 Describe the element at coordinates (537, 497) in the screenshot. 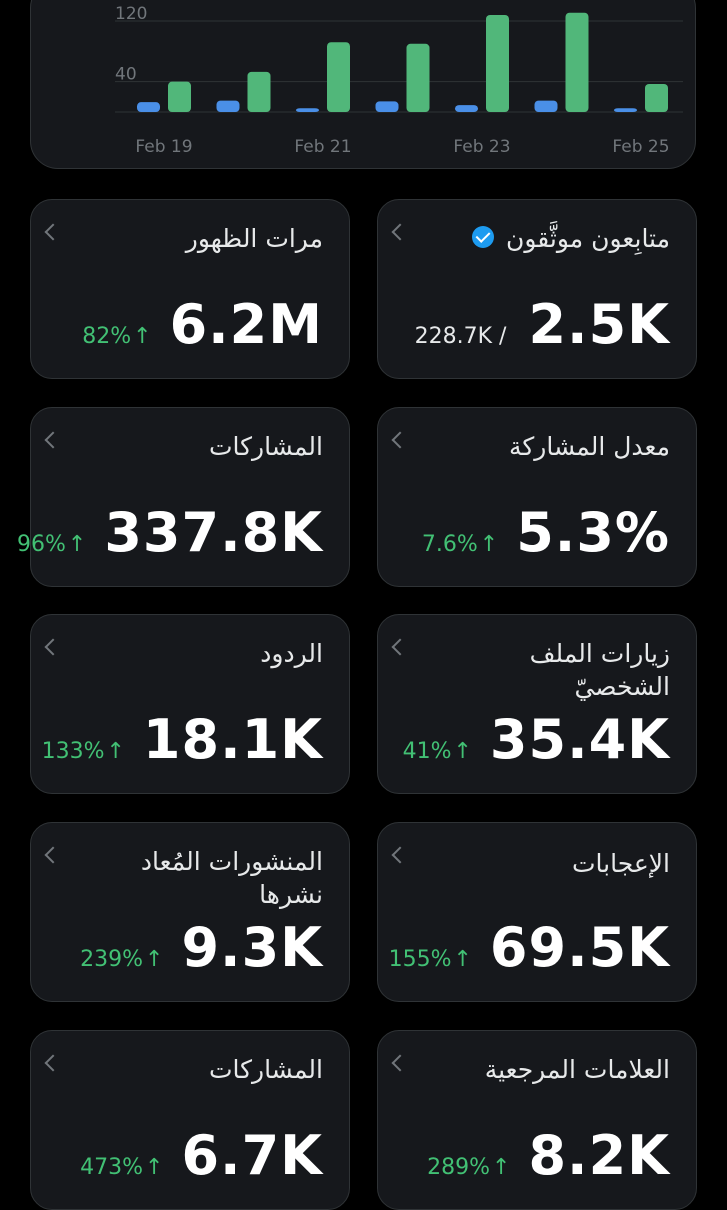

I see `card-engagement-rate: معدل المشاركة 7.6%↑ 5.3%` at that location.